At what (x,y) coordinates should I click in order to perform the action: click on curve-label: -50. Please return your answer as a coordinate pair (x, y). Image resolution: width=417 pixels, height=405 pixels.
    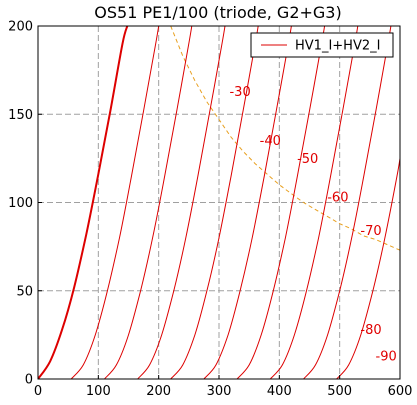
    Looking at the image, I should click on (307, 159).